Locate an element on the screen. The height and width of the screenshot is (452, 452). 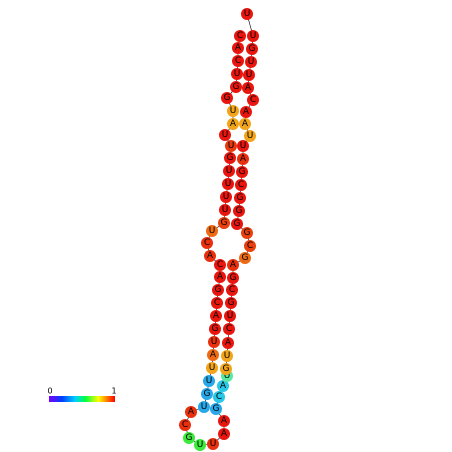
colorbar is located at coordinates (82, 399).